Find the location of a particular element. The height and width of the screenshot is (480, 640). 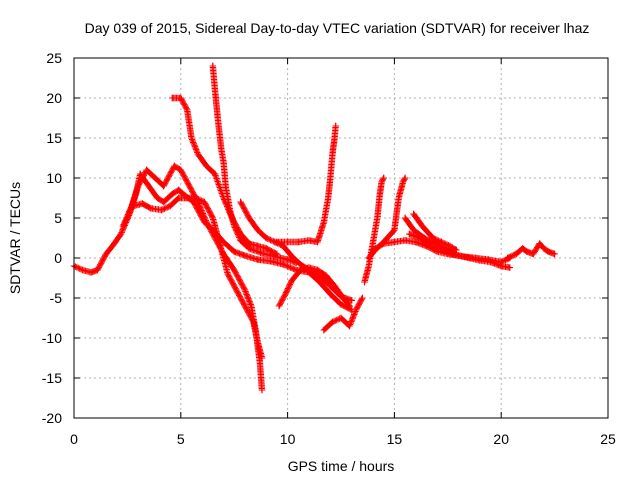

x-tick-label: 15 is located at coordinates (395, 439).